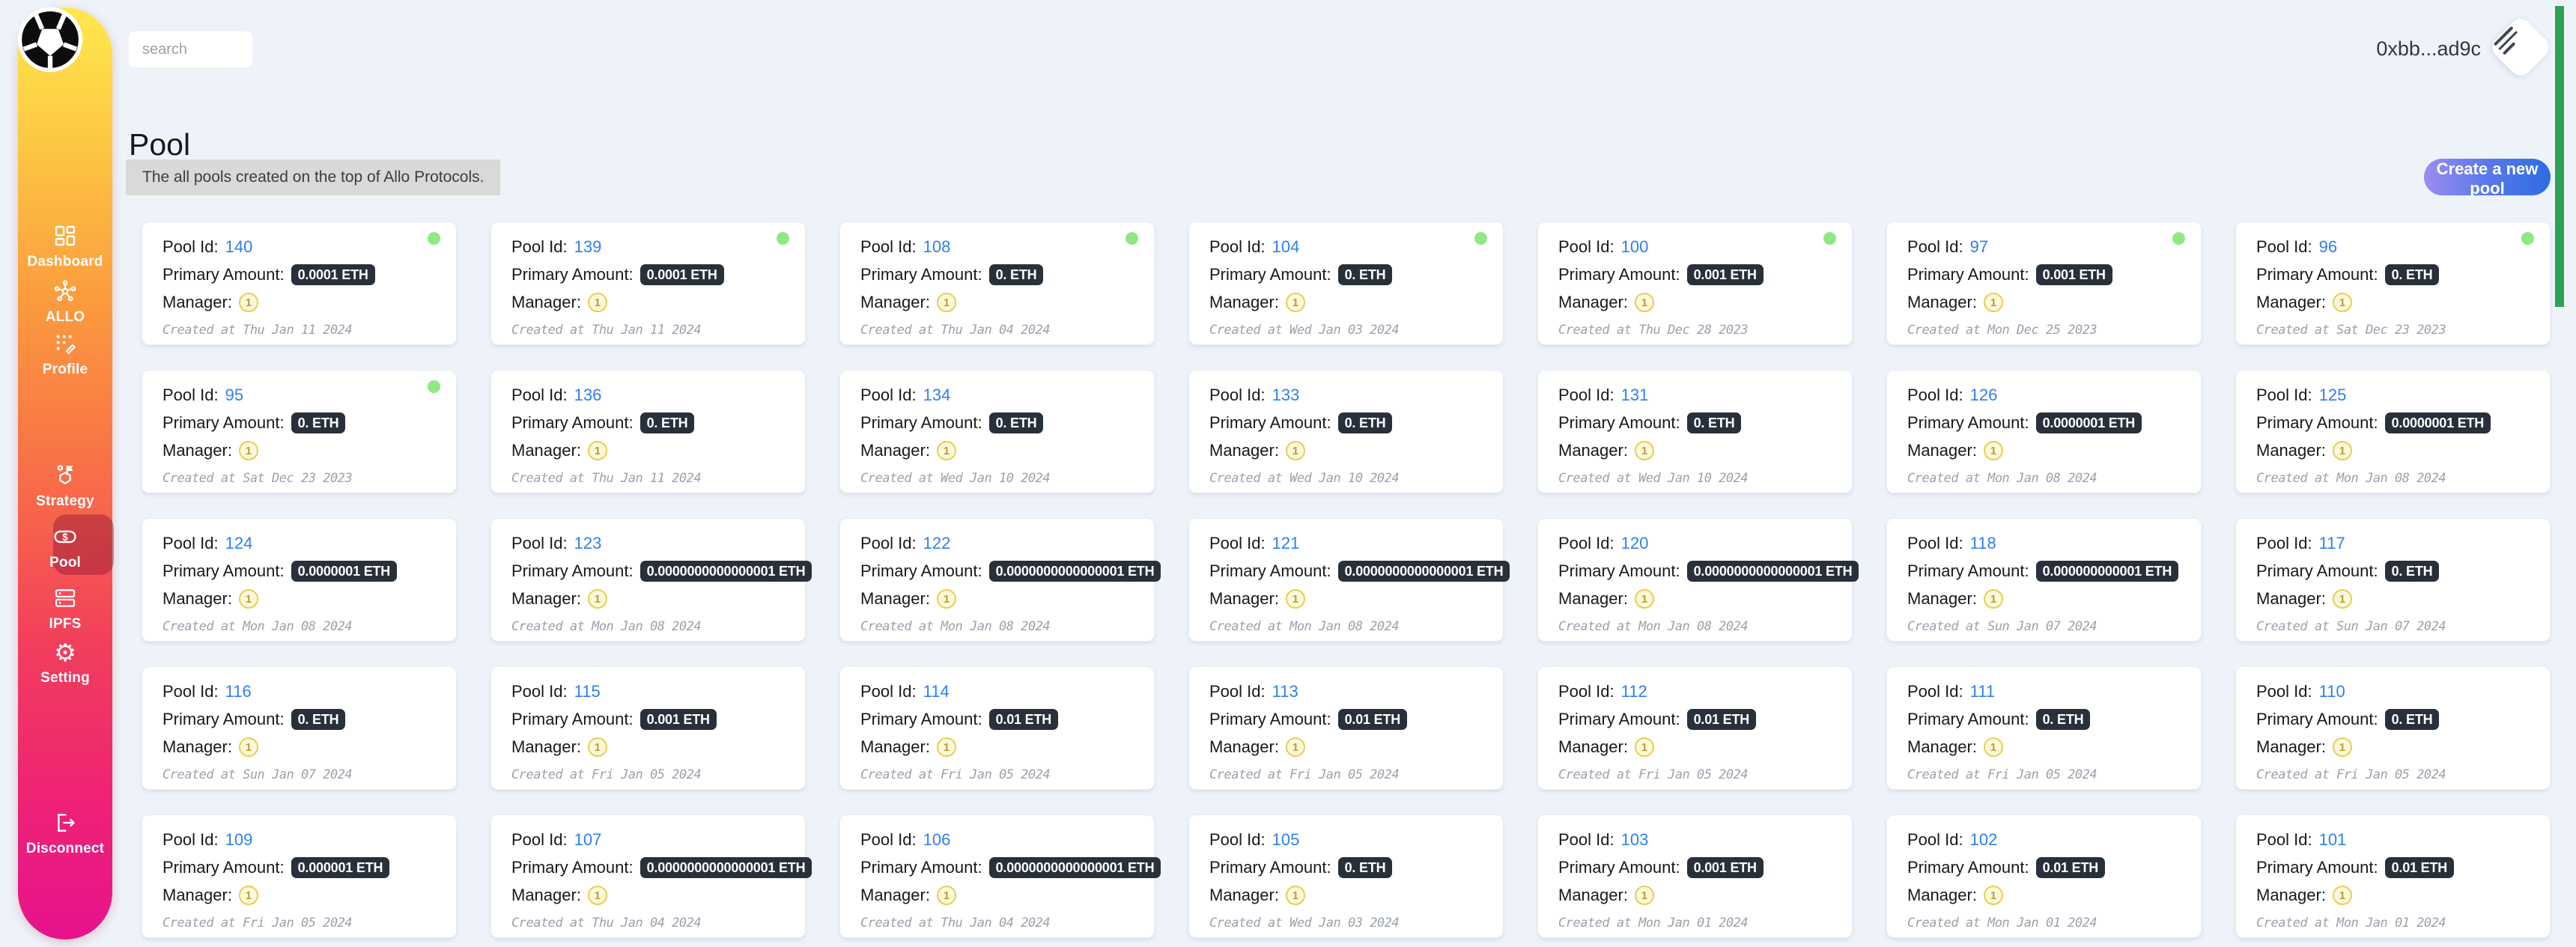 The image size is (2576, 947). Describe the element at coordinates (2332, 840) in the screenshot. I see `pool-id-link: 101` at that location.